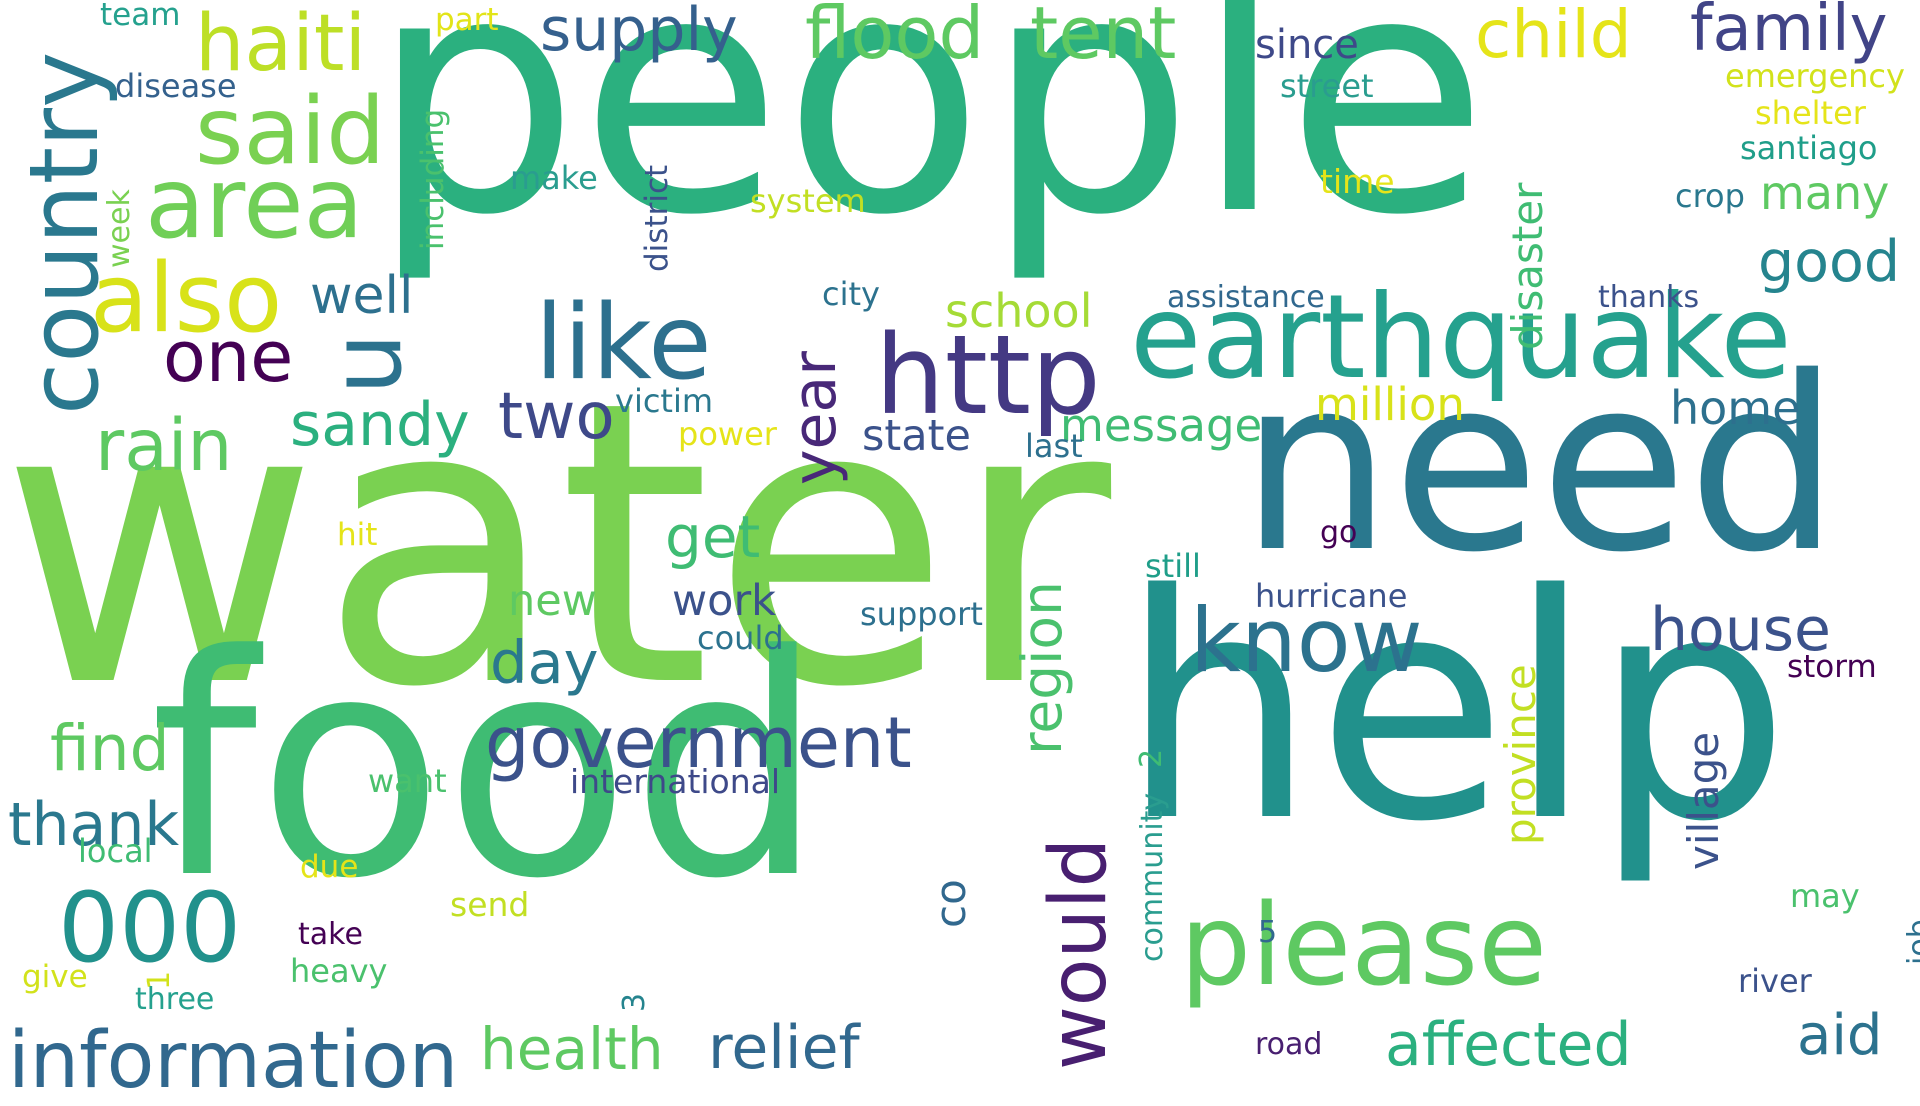 The height and width of the screenshot is (1106, 1920). I want to click on cloud-word: 3, so click(634, 1002).